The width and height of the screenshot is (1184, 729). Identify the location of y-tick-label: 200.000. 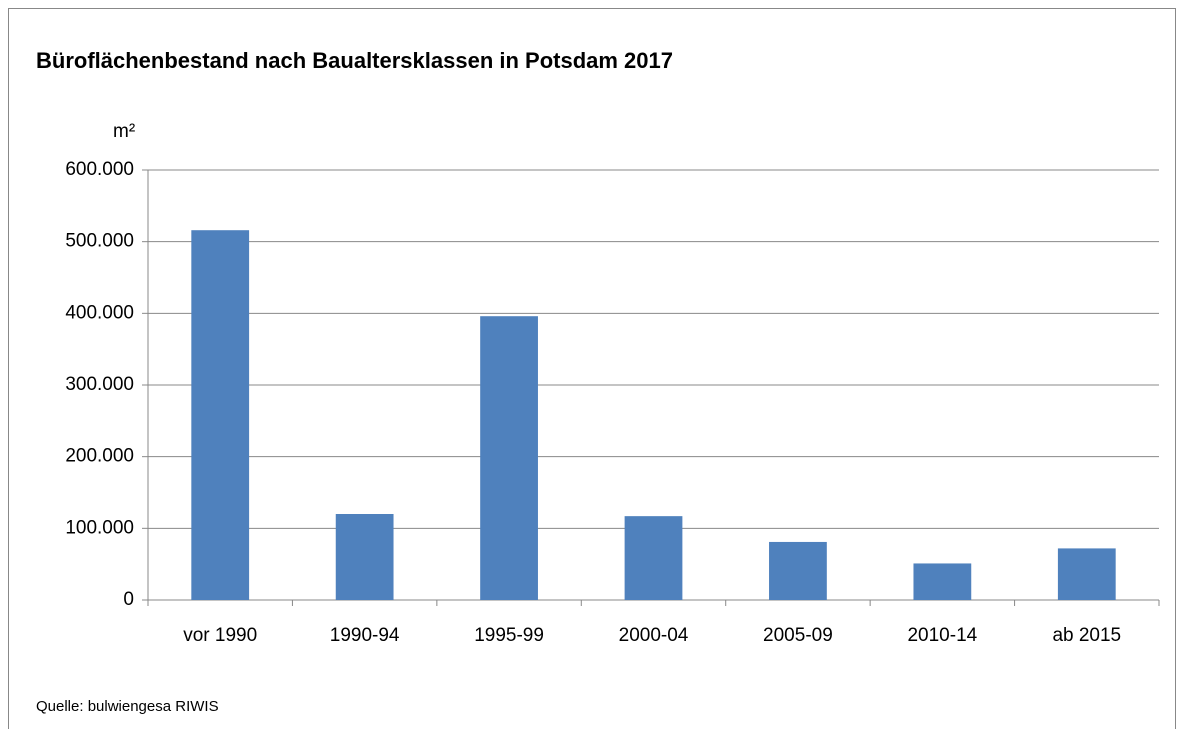
(99, 456).